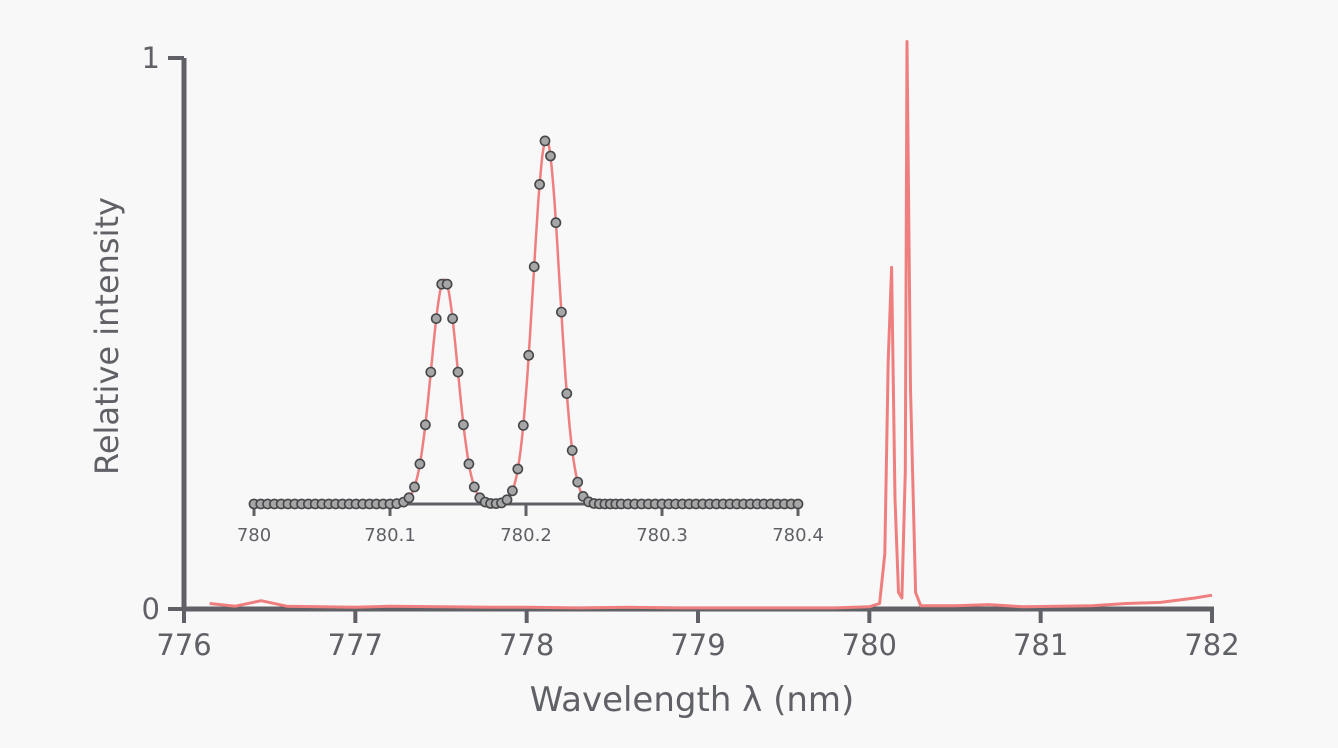 The height and width of the screenshot is (748, 1338). I want to click on x-axis-label: Wavelength λ (nm), so click(692, 700).